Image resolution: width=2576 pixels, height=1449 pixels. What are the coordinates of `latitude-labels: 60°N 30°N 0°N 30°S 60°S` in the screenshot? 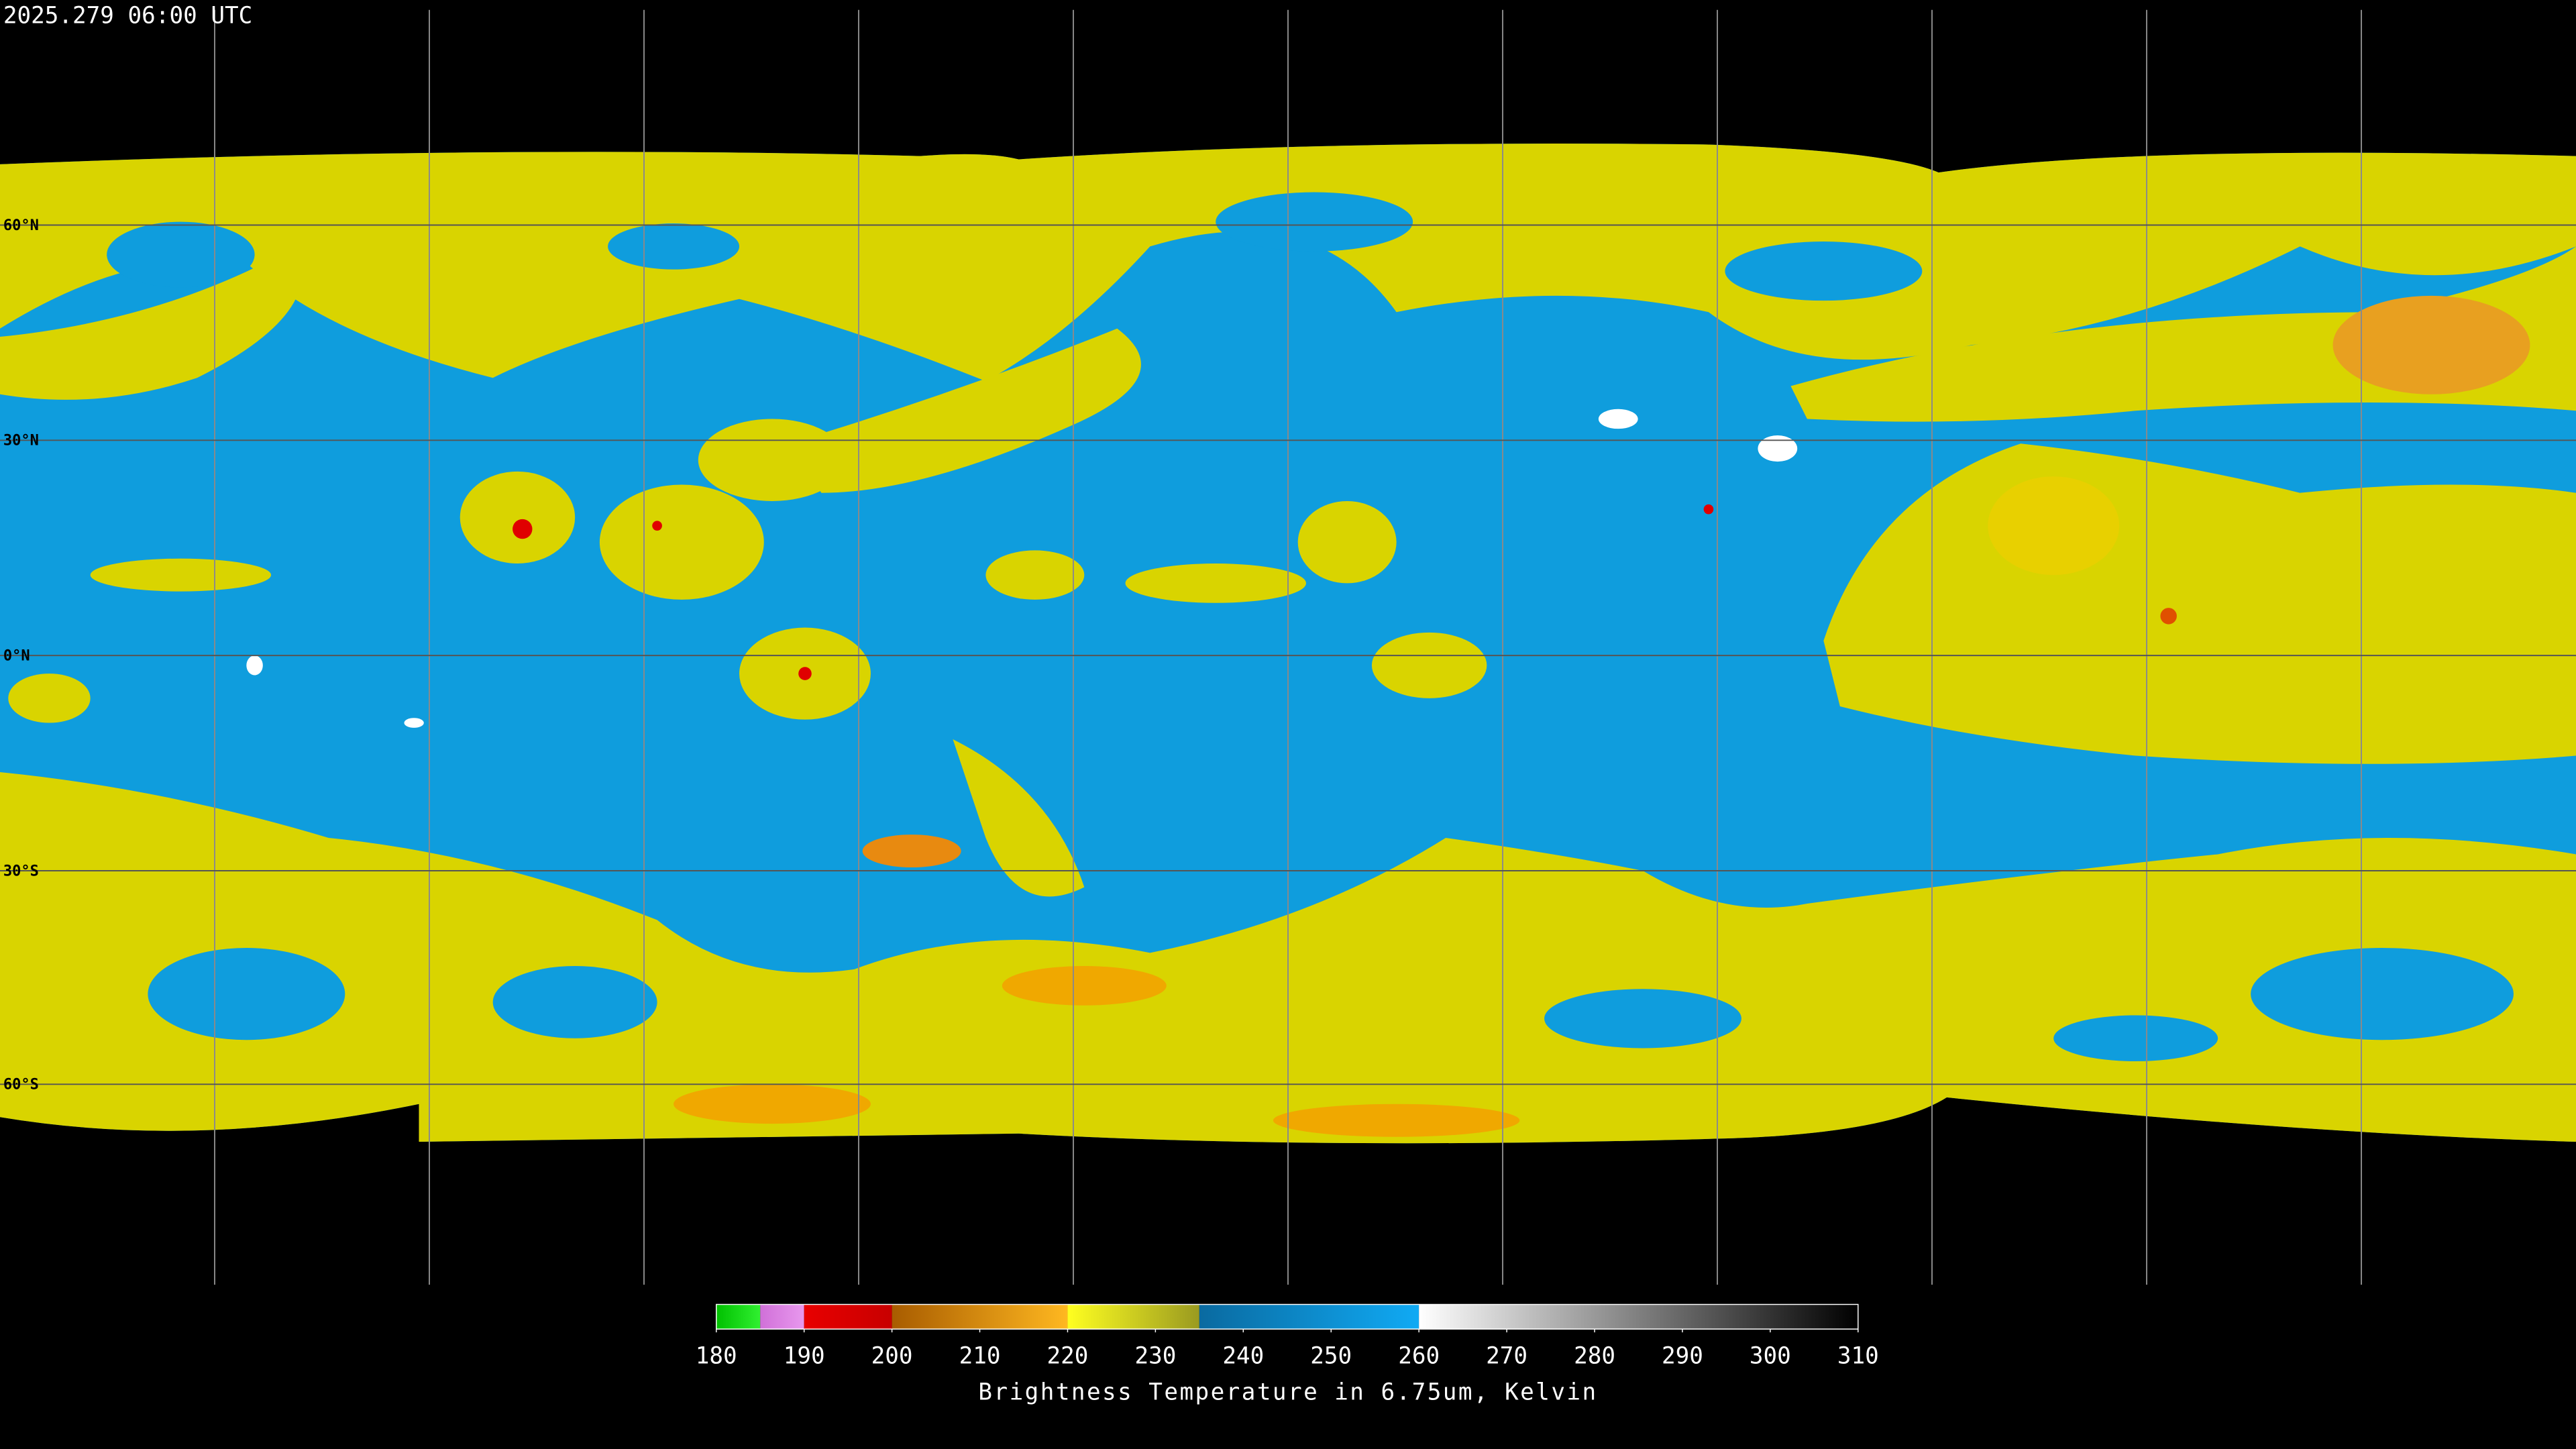 It's located at (21, 655).